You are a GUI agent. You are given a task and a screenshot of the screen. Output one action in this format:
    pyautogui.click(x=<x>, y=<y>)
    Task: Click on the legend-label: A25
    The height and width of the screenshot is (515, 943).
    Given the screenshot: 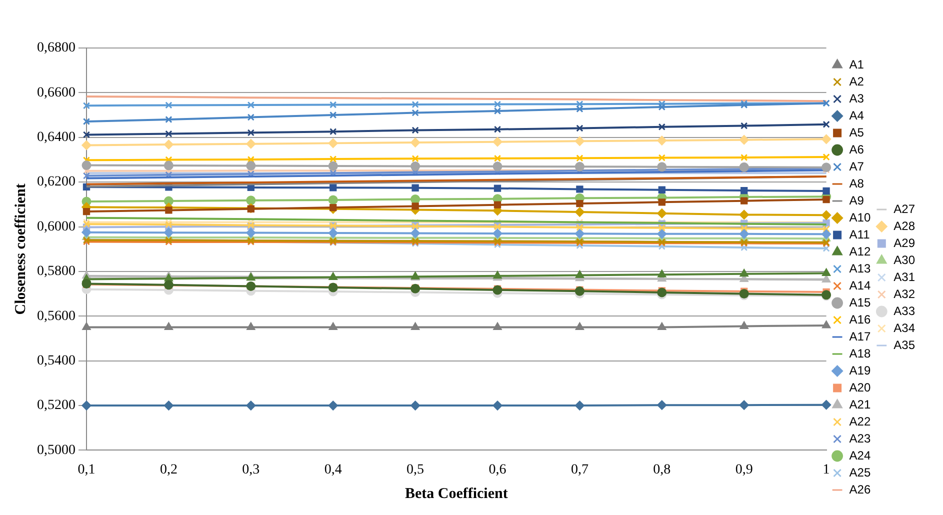 What is the action you would take?
    pyautogui.click(x=860, y=472)
    